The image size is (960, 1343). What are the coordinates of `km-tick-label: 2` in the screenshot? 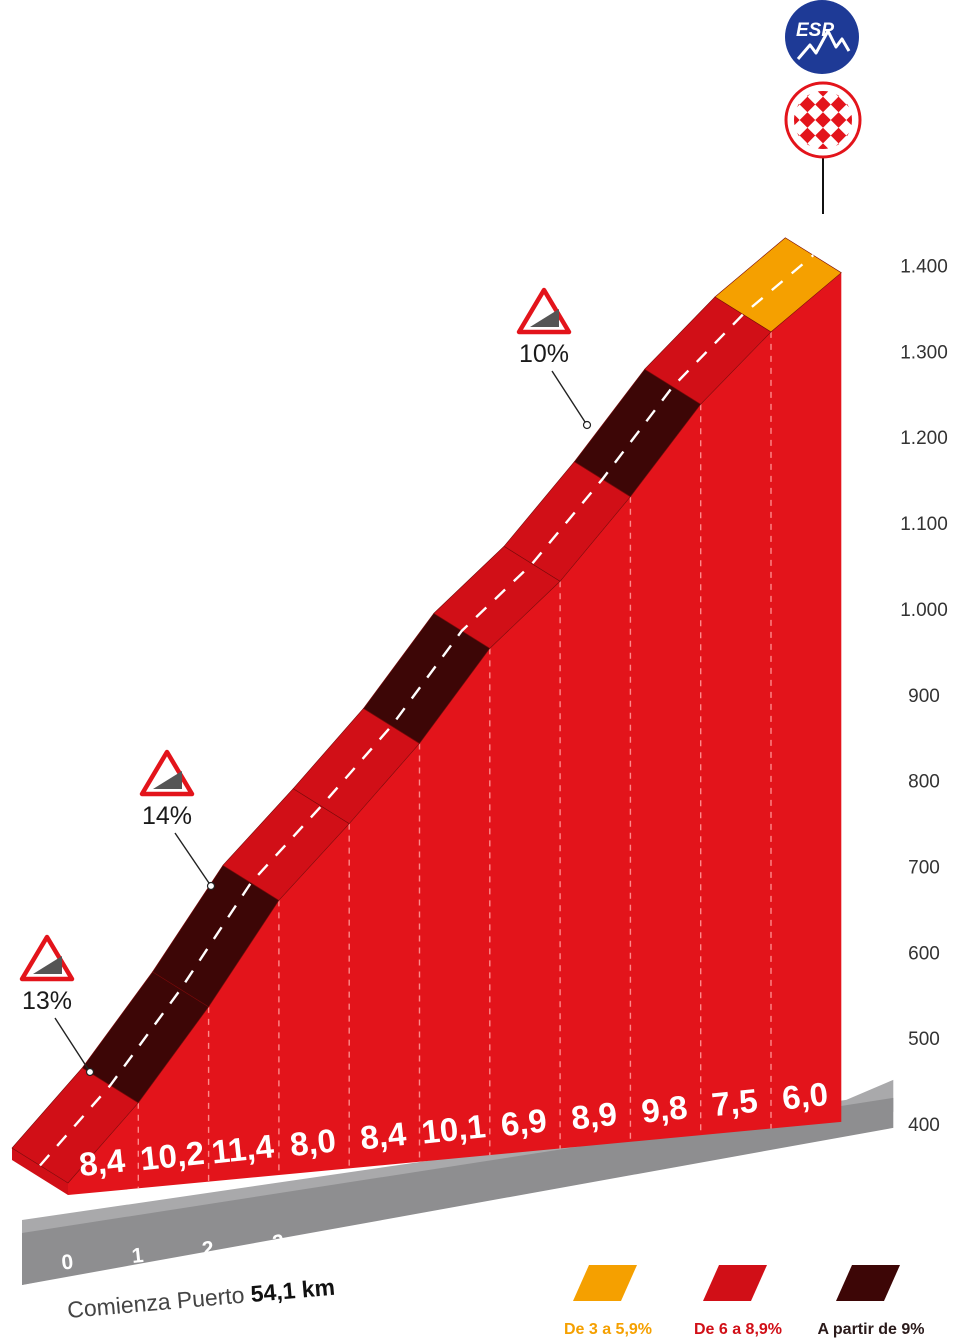 It's located at (208, 1249).